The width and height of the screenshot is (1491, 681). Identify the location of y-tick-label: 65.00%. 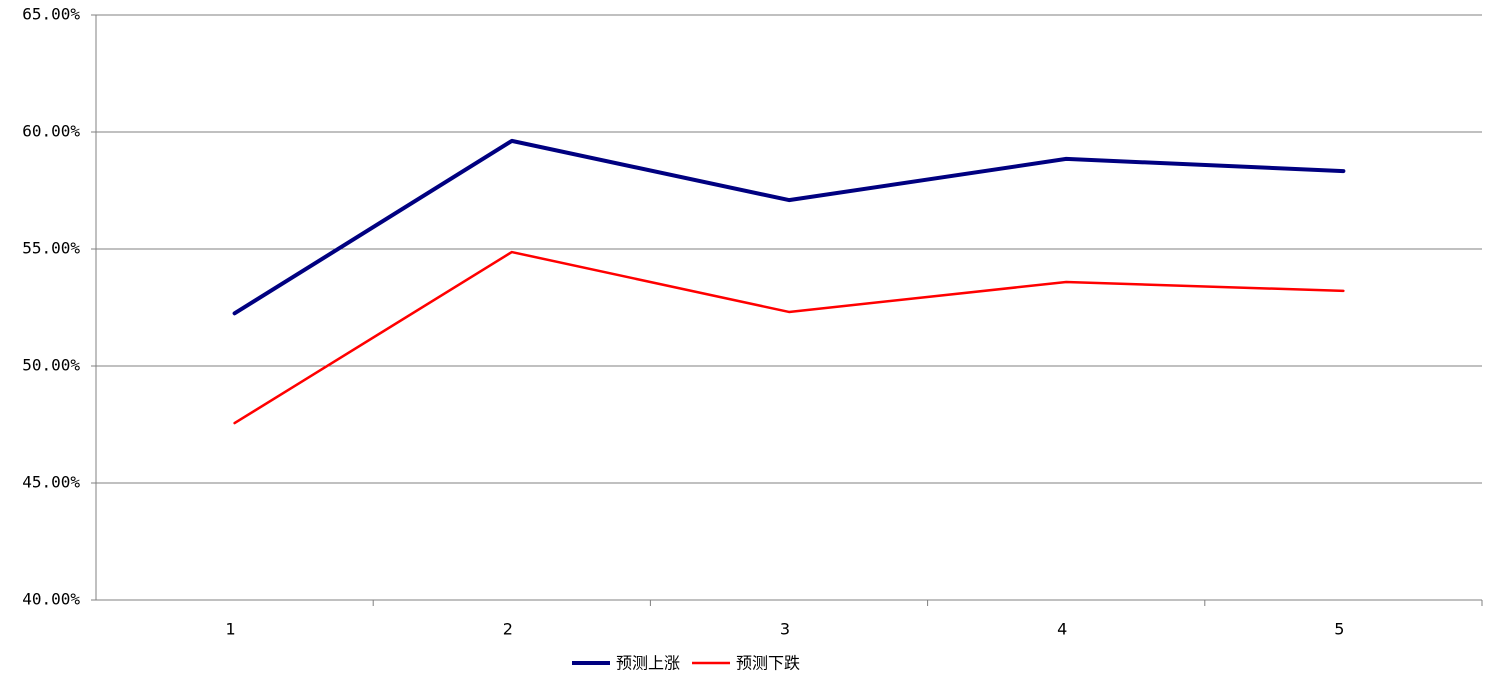
(51, 14).